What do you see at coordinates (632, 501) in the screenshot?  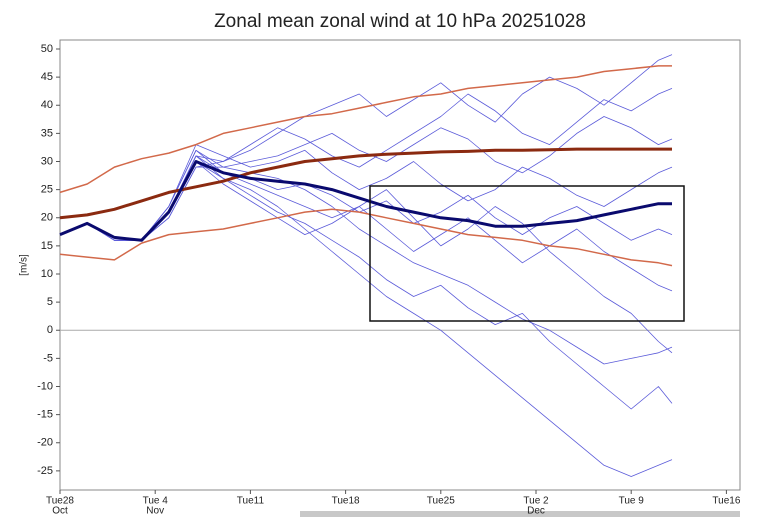 I see `x-tick-label: Tue 9` at bounding box center [632, 501].